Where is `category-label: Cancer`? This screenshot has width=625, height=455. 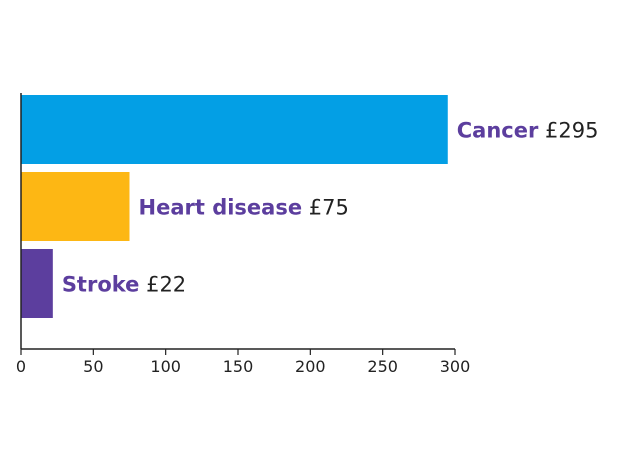 category-label: Cancer is located at coordinates (498, 131).